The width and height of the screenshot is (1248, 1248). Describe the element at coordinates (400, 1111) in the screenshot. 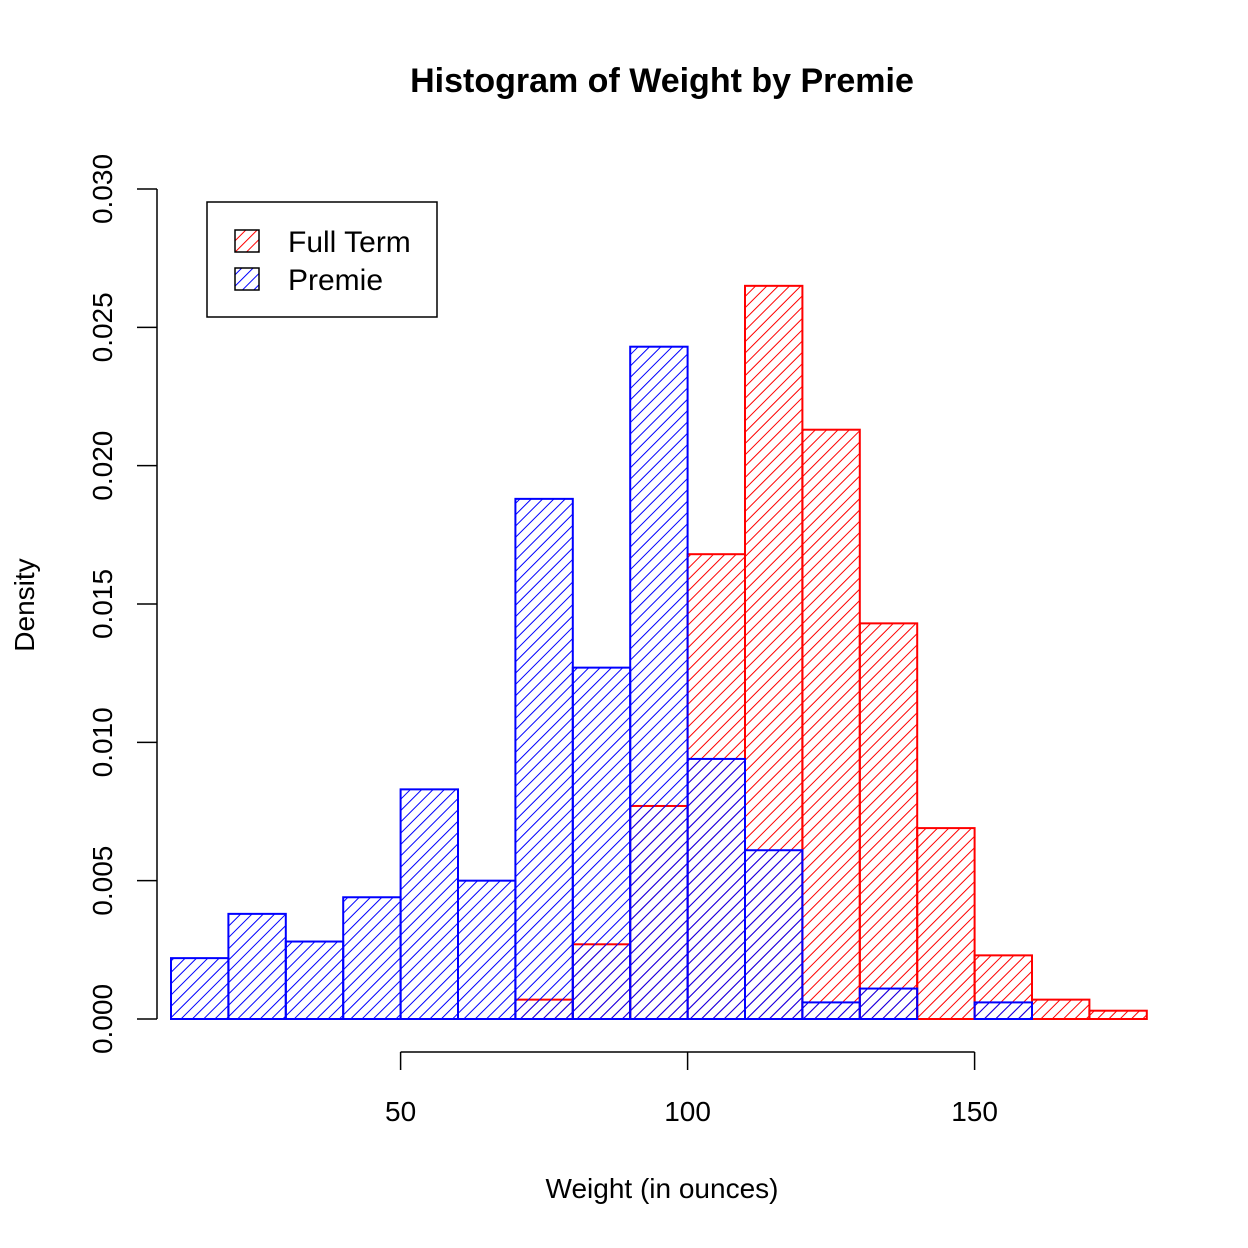

I see `x-tick-label: 50` at that location.